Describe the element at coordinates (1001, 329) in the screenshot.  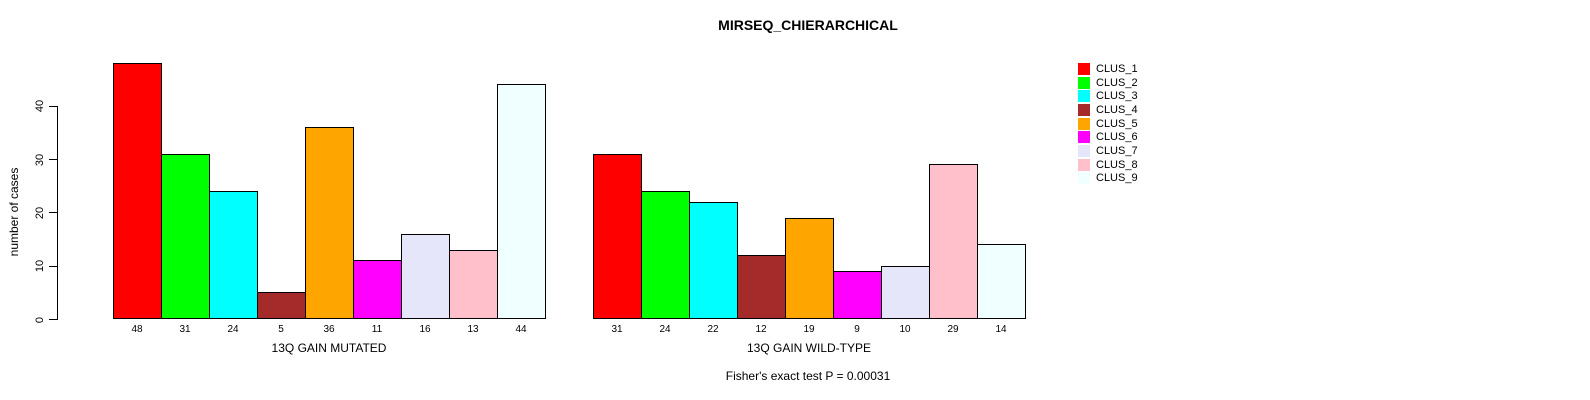
I see `bar-value-label: 14` at that location.